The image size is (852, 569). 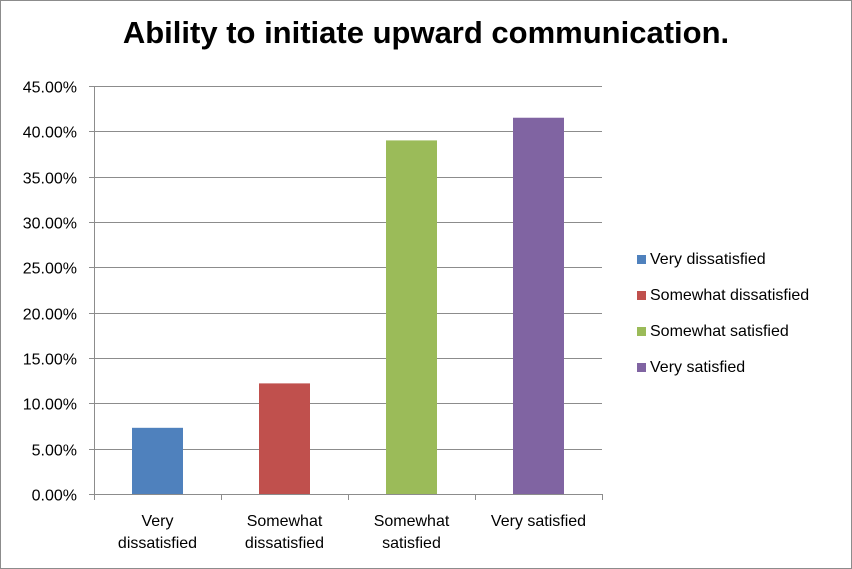 What do you see at coordinates (54, 496) in the screenshot?
I see `y-tick-label: 0.00%` at bounding box center [54, 496].